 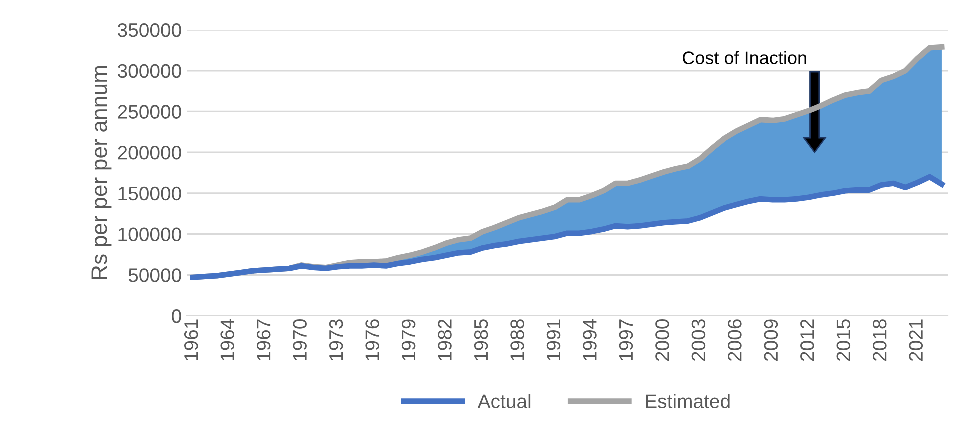 I want to click on x-tick-label: 2000, so click(x=663, y=341).